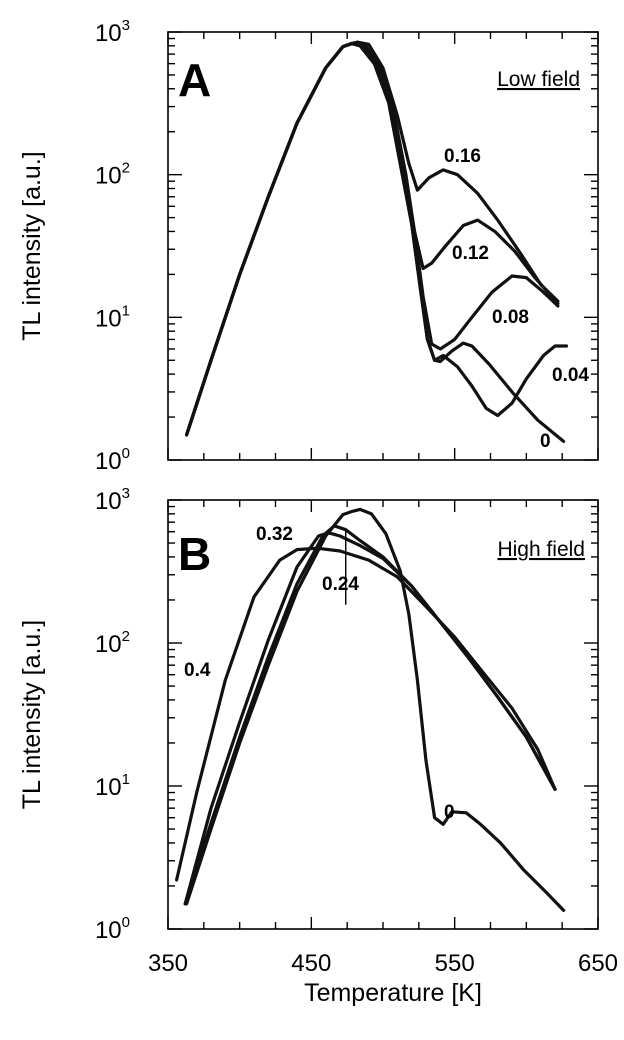 The image size is (624, 1040). I want to click on x-tick-label: 650, so click(598, 963).